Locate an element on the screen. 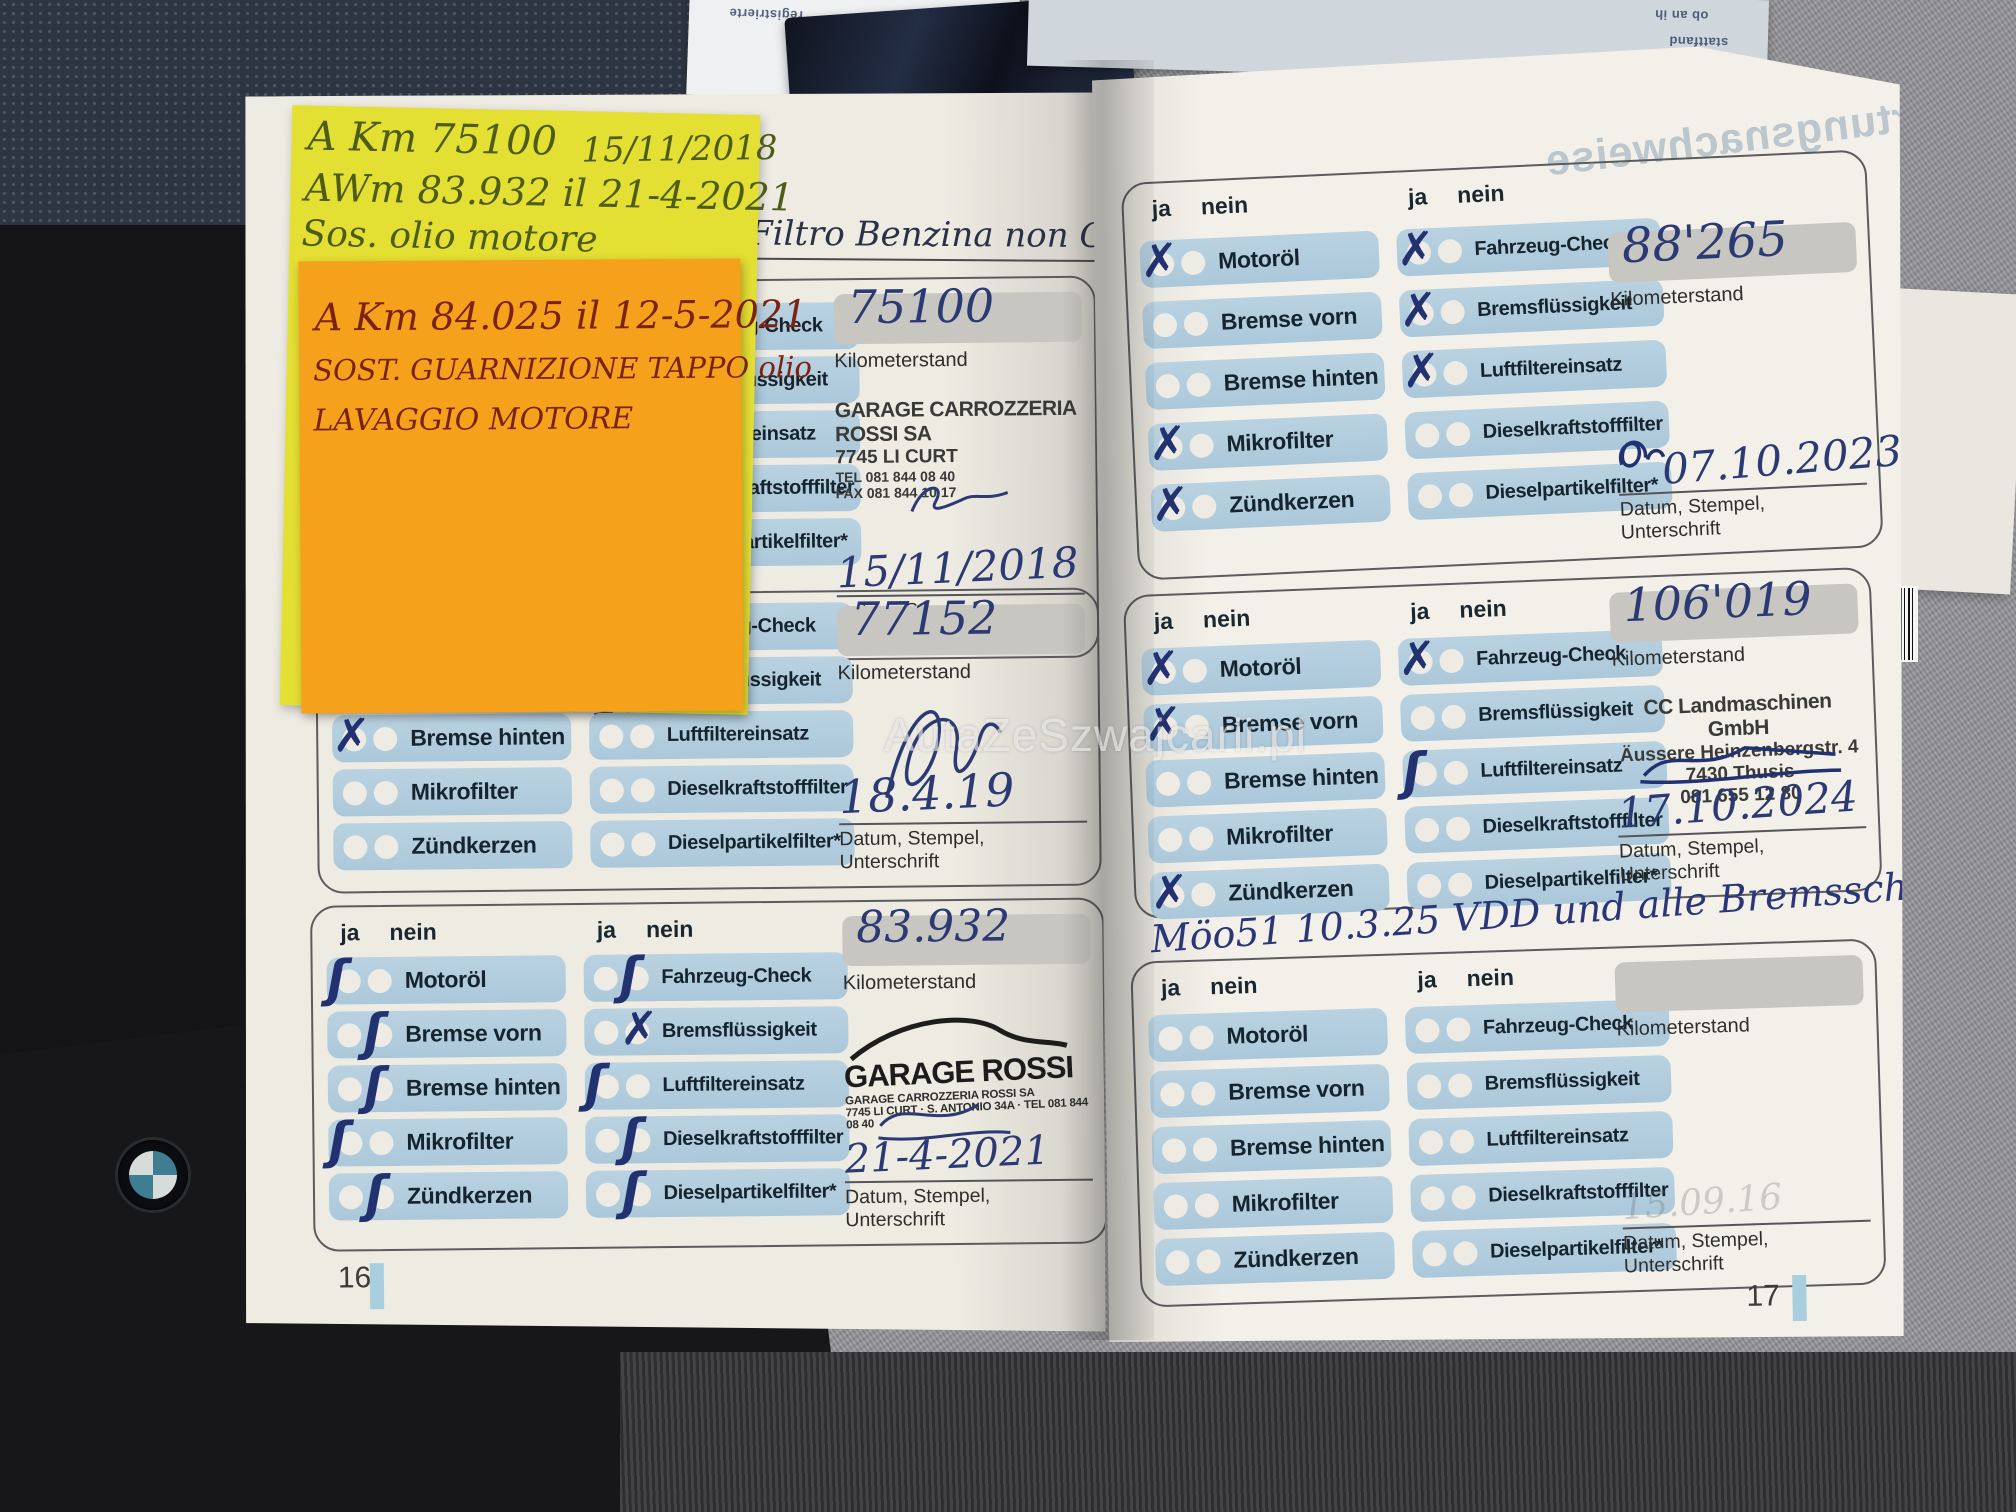  checkbox-row: Bremse vorn is located at coordinates (1262, 320).